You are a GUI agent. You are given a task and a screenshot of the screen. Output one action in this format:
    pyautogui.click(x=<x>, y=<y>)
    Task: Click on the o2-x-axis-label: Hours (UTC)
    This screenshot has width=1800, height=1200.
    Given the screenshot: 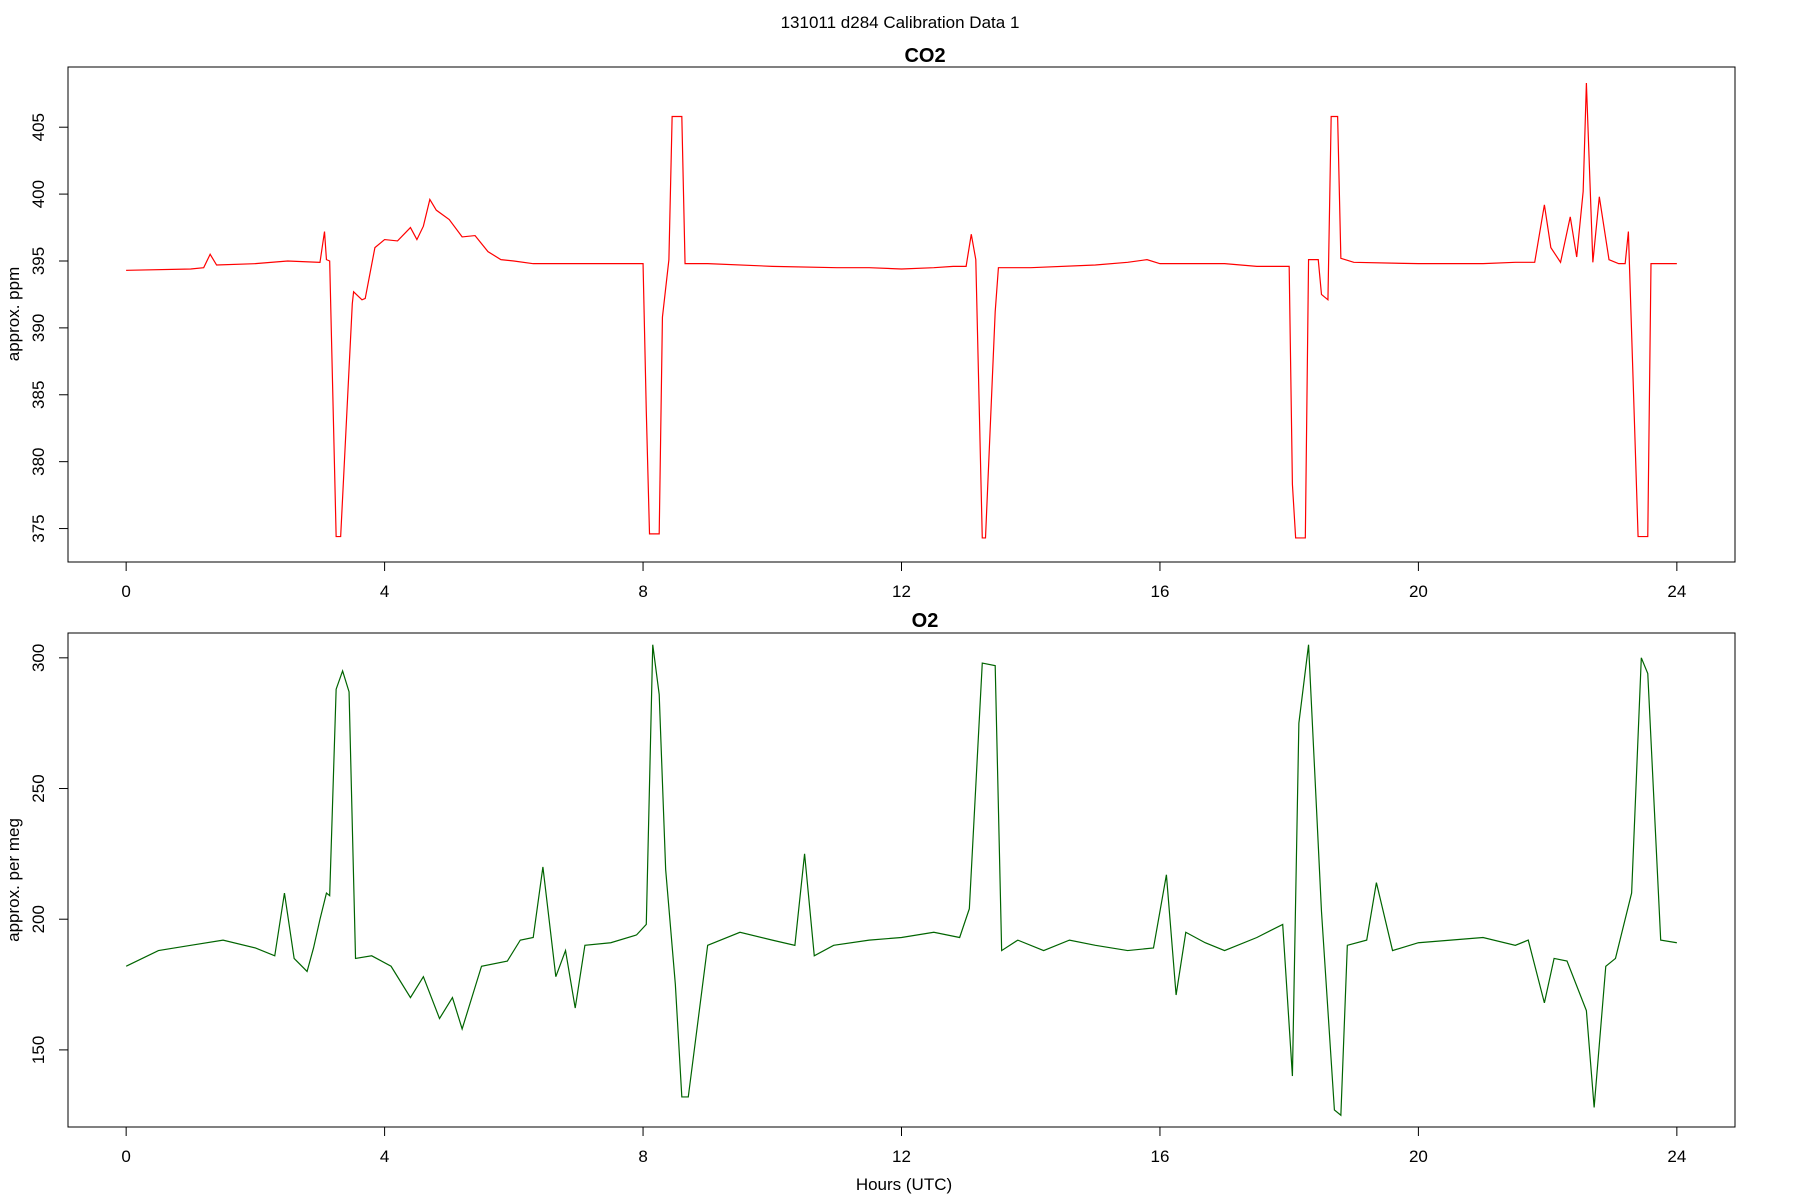 What is the action you would take?
    pyautogui.click(x=904, y=1184)
    